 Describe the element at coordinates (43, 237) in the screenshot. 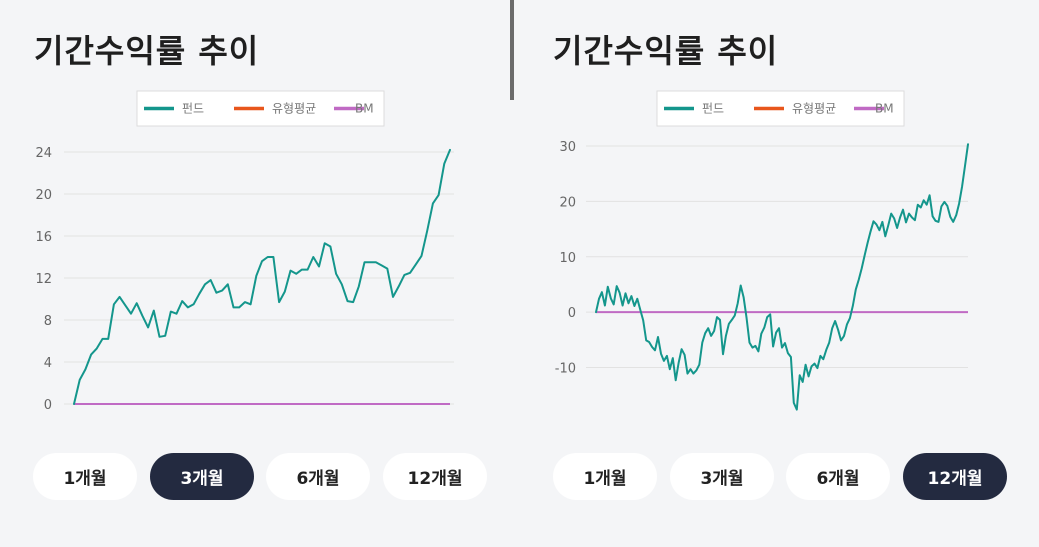

I see `y-tick-label: 16` at that location.